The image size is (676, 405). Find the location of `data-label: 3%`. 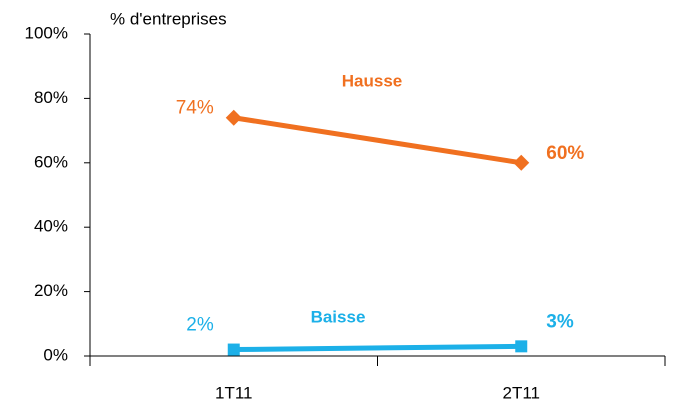

data-label: 3% is located at coordinates (560, 321).